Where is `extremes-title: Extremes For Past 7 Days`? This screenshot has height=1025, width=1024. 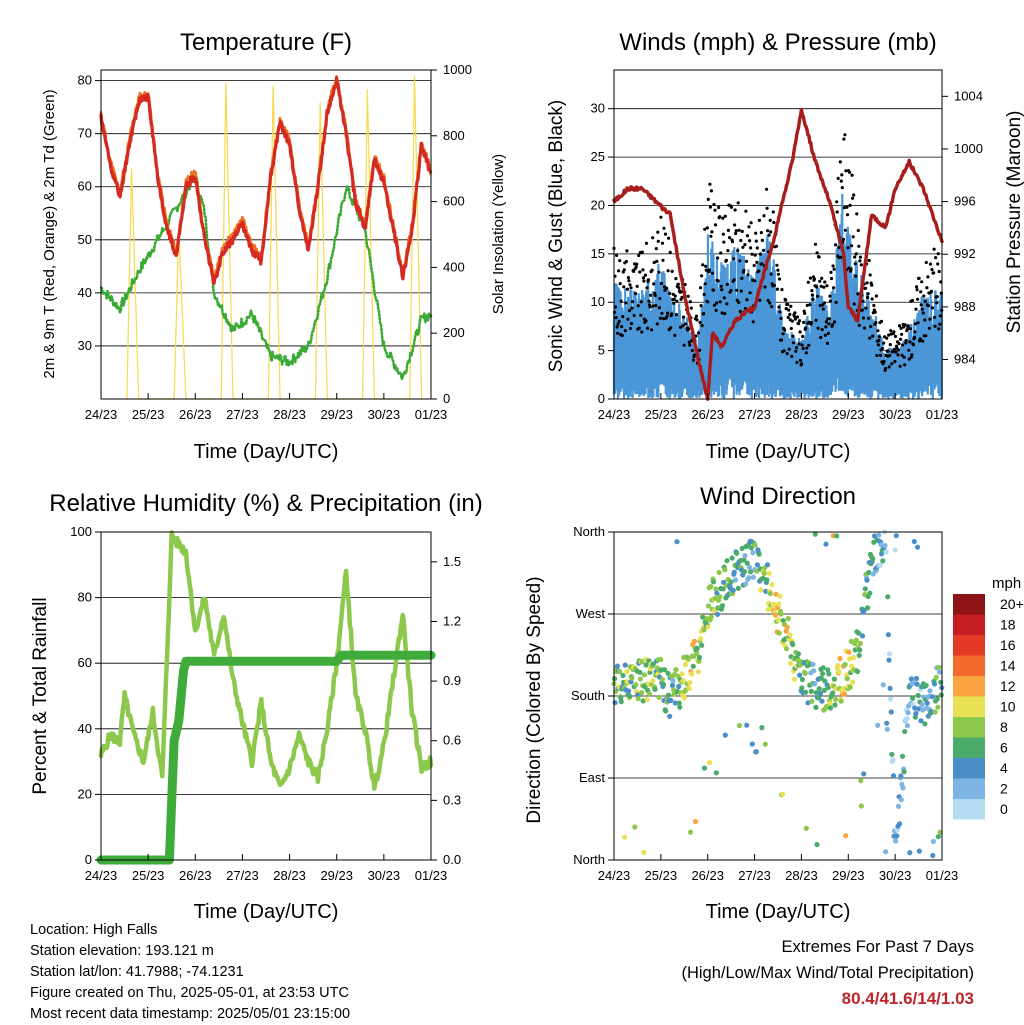 extremes-title: Extremes For Past 7 Days is located at coordinates (877, 947).